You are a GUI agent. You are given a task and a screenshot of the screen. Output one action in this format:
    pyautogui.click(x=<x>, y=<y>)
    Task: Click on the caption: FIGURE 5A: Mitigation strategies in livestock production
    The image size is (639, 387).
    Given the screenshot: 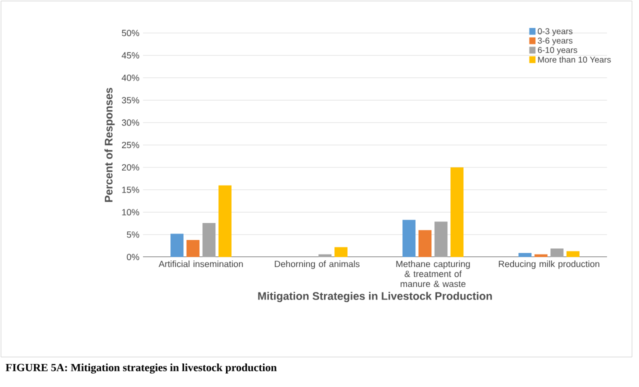 What is the action you would take?
    pyautogui.click(x=141, y=369)
    